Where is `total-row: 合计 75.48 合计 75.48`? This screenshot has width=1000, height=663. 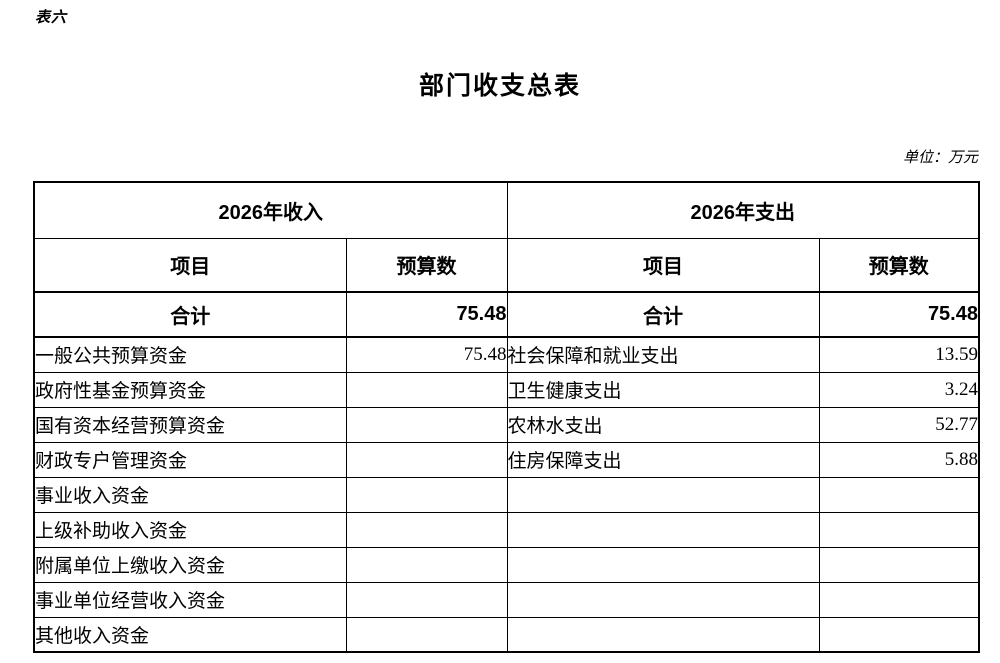 total-row: 合计 75.48 合计 75.48 is located at coordinates (506, 314).